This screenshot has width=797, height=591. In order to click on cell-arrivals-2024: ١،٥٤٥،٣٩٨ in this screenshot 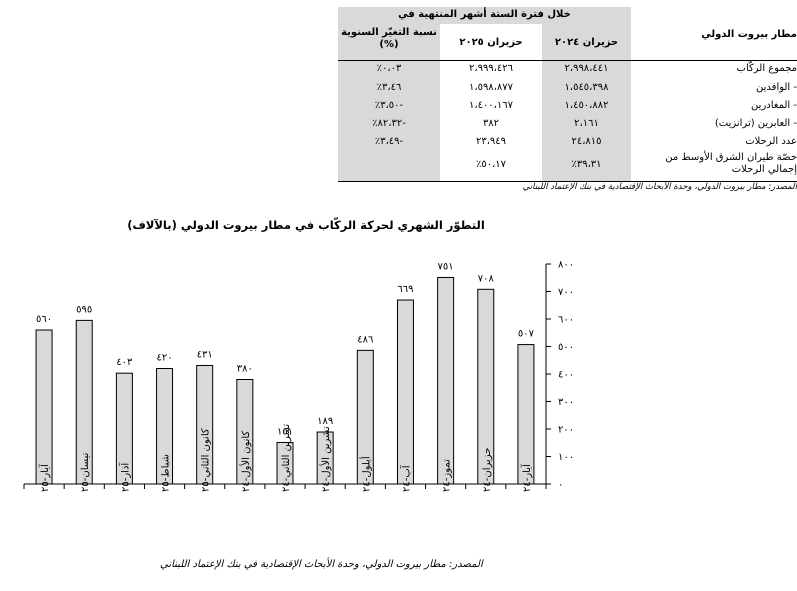, I will do `click(586, 87)`.